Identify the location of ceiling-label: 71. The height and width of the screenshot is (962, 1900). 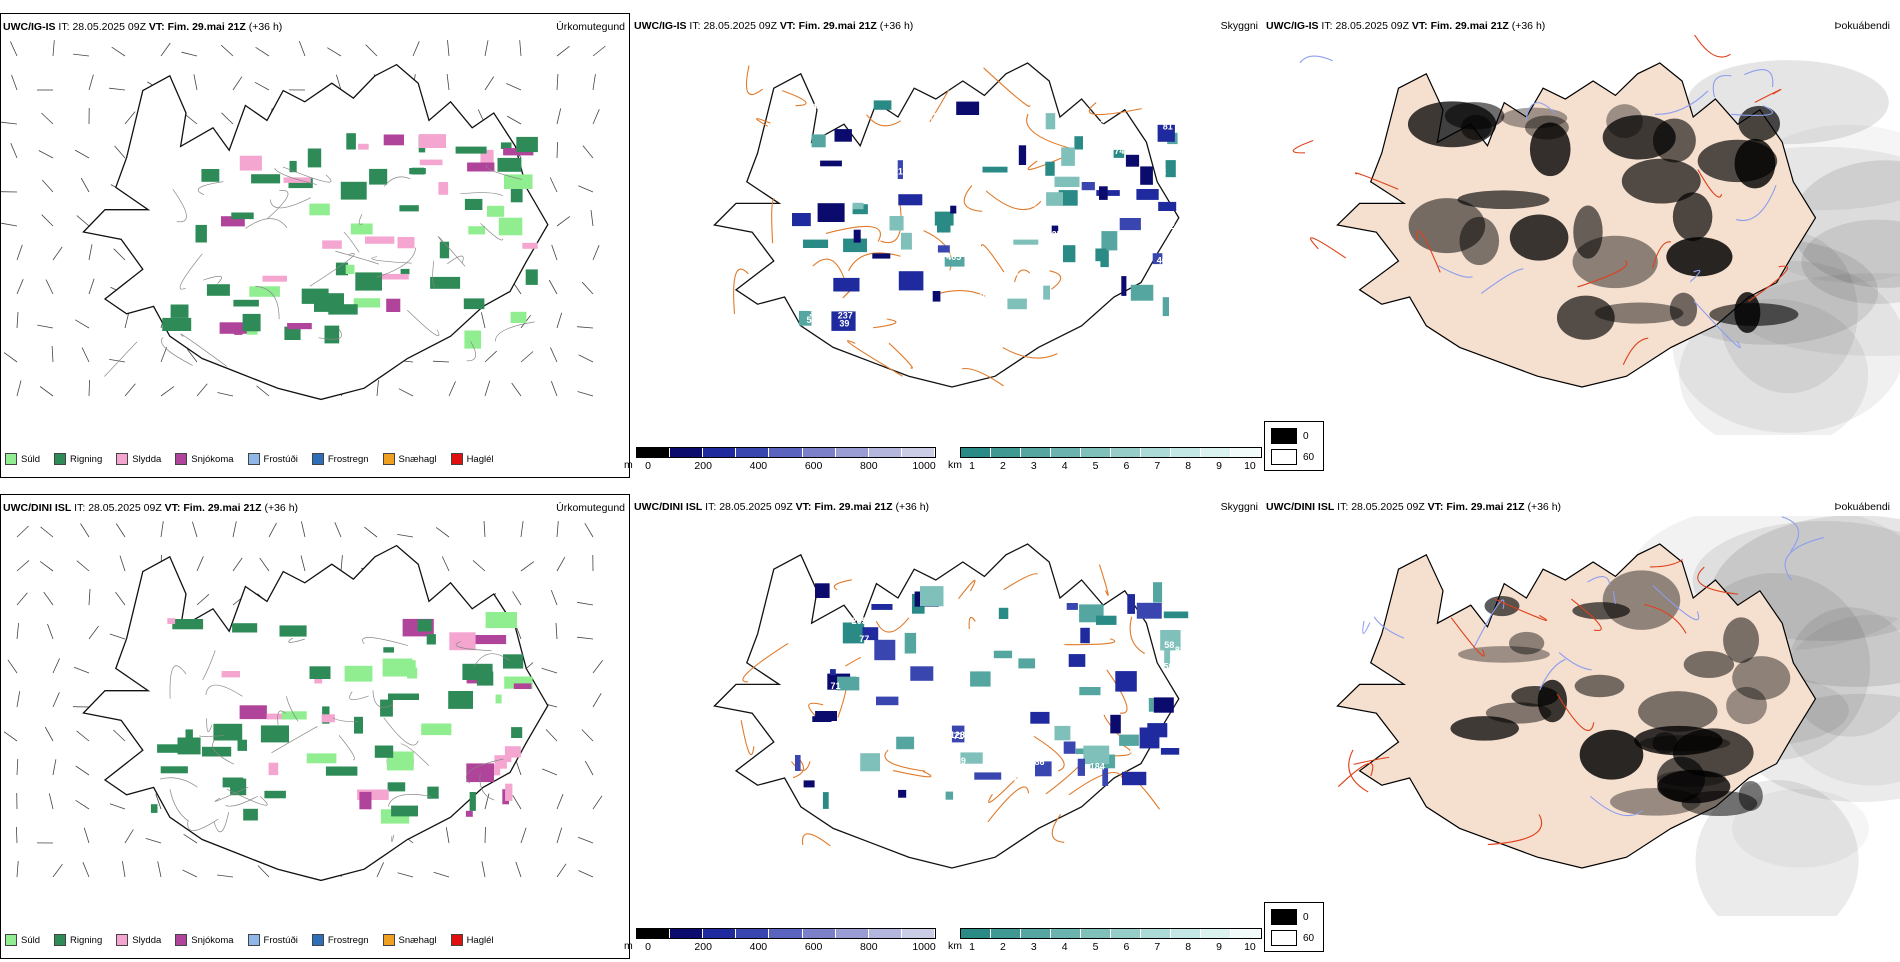
(954, 308).